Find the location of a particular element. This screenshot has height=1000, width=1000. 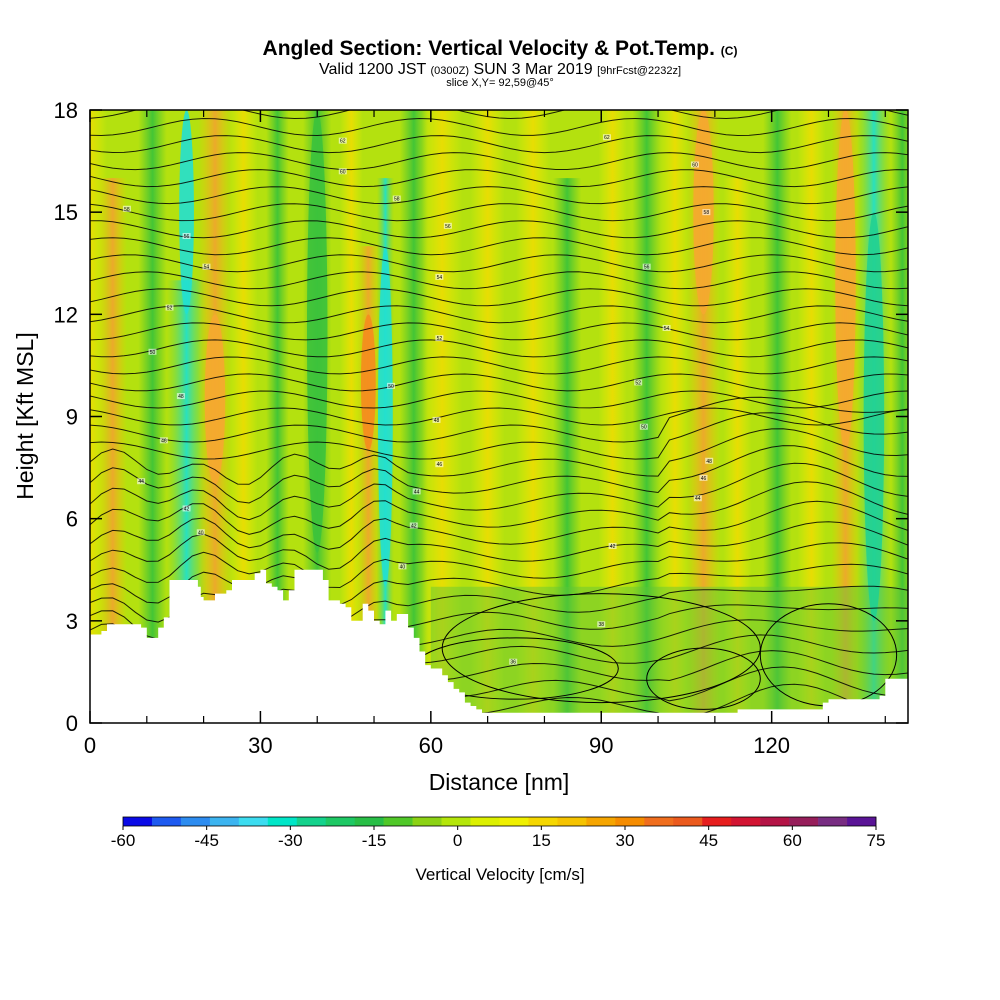

contour-label: 62 is located at coordinates (607, 138).